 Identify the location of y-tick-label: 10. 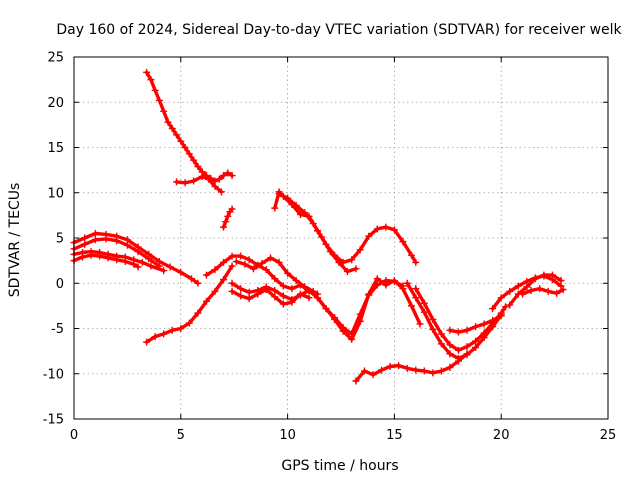
(55, 193).